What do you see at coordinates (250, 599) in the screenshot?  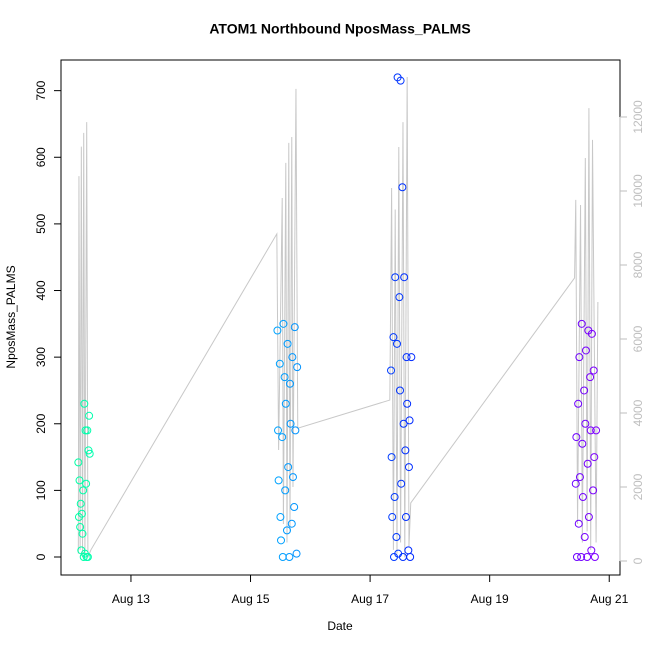 I see `x-tick-label: Aug 15` at bounding box center [250, 599].